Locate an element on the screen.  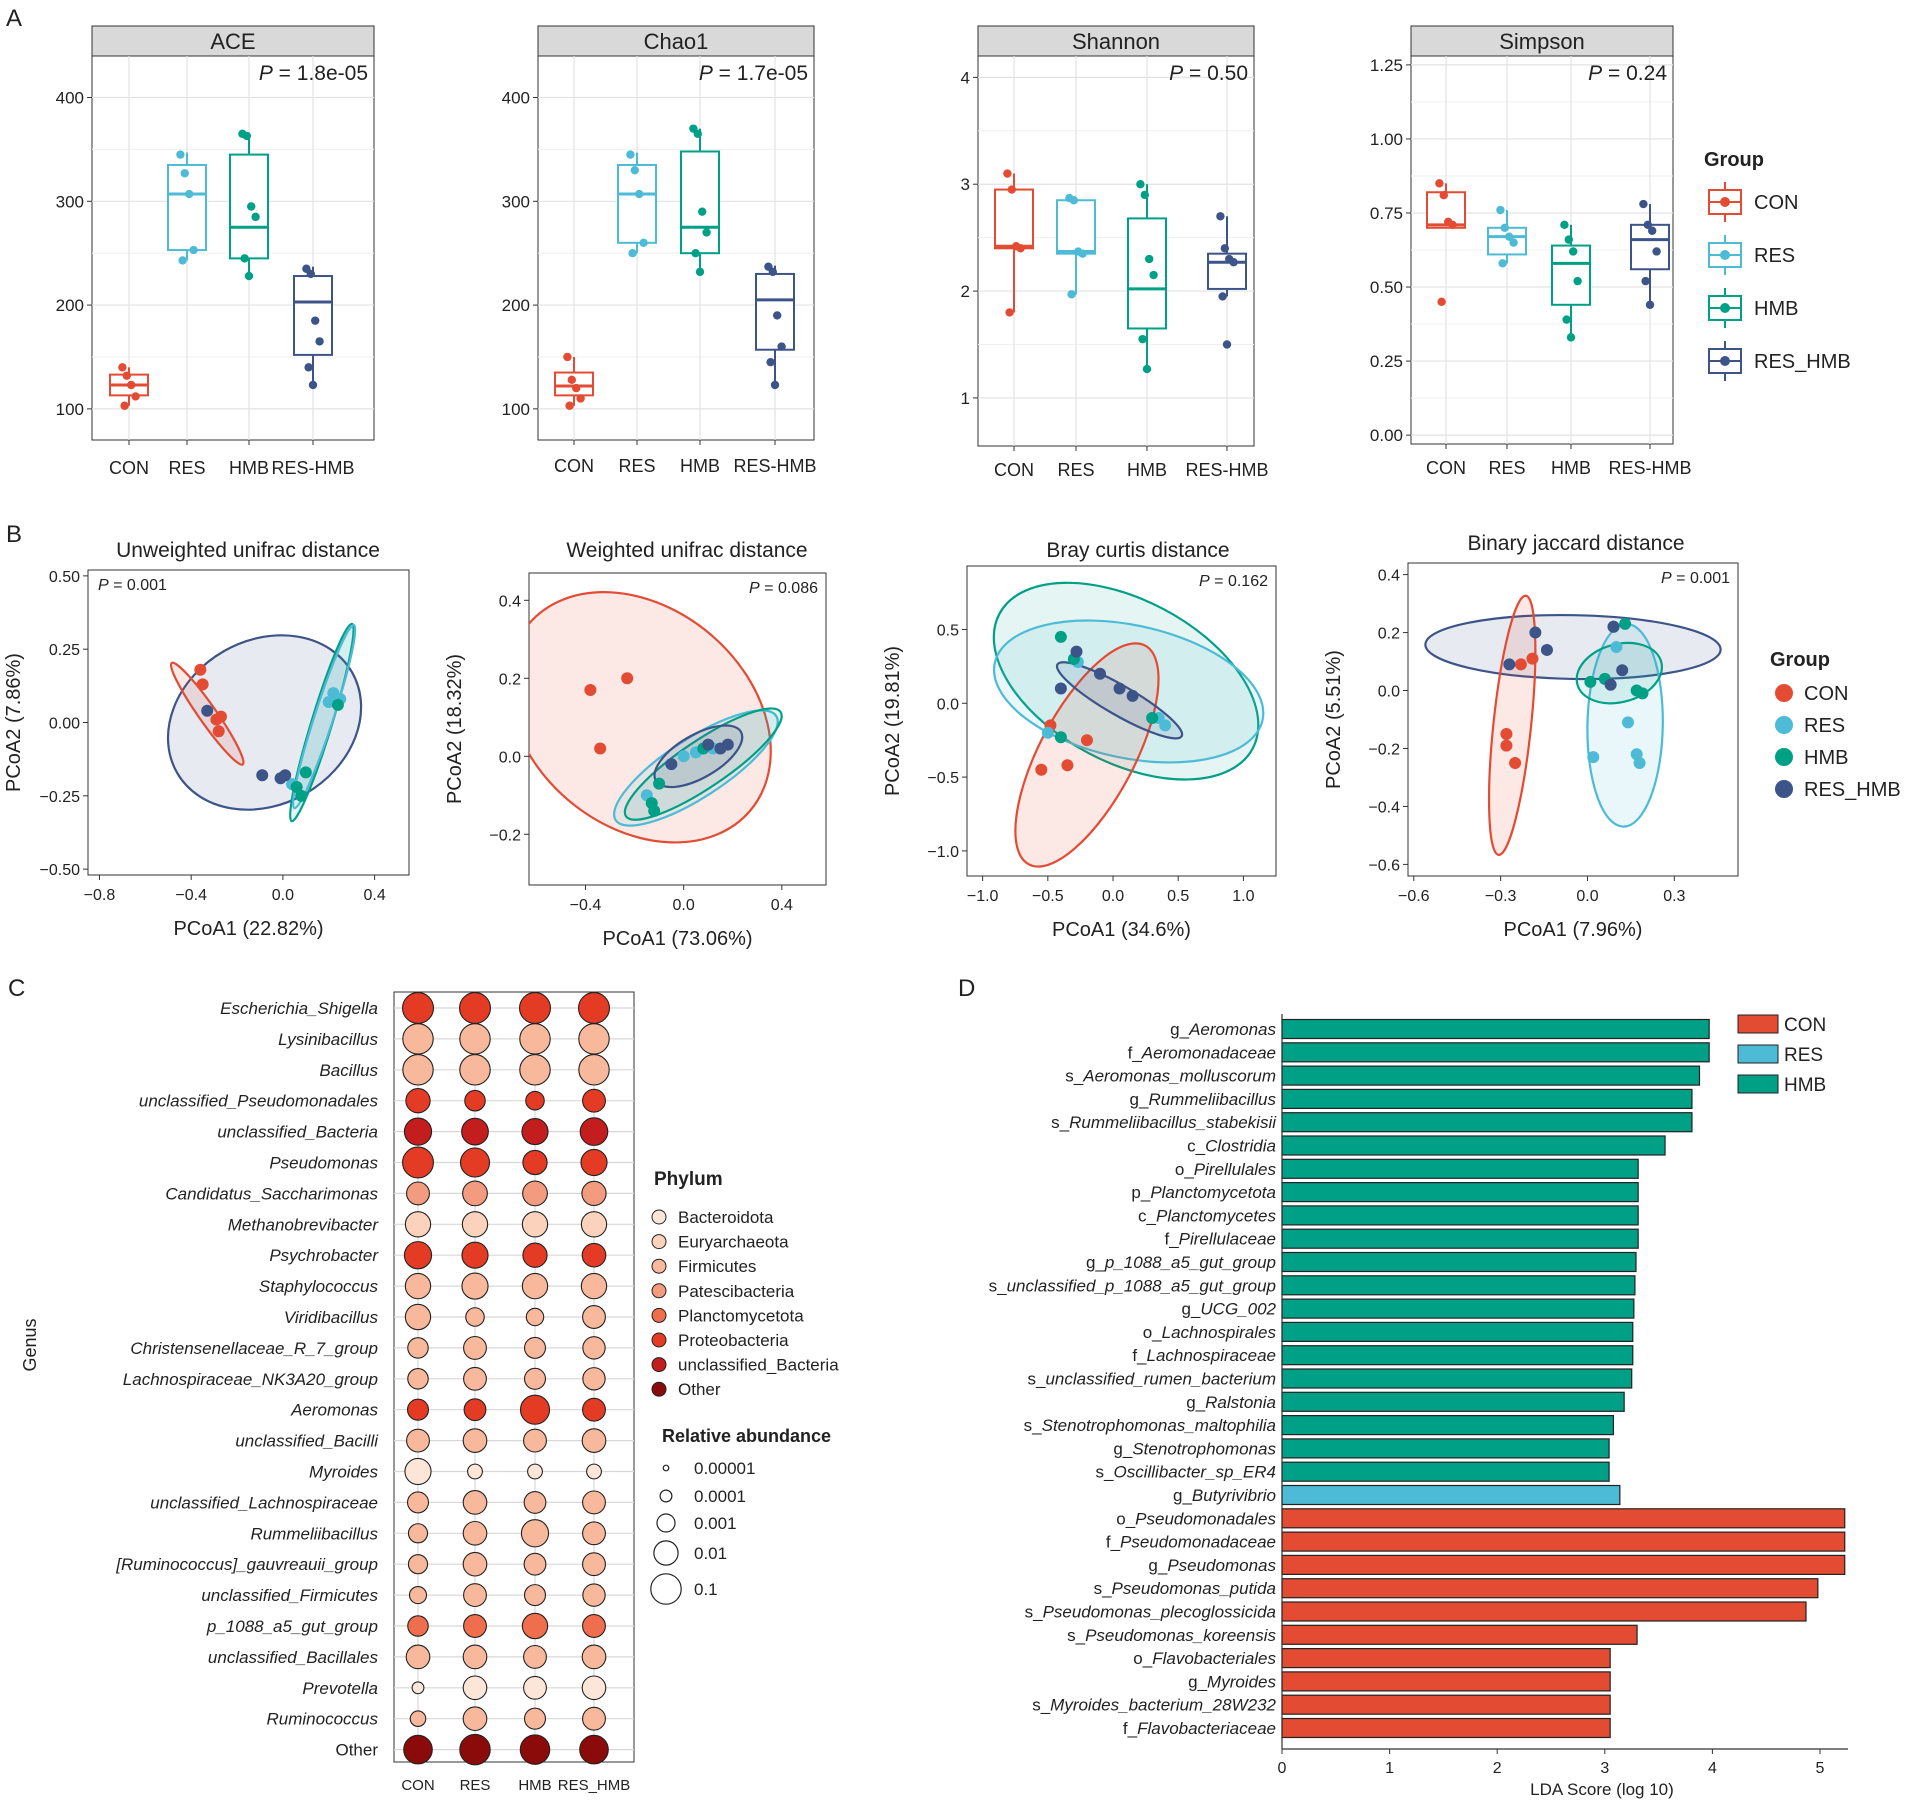
x-tick-label: 2 is located at coordinates (1497, 1768).